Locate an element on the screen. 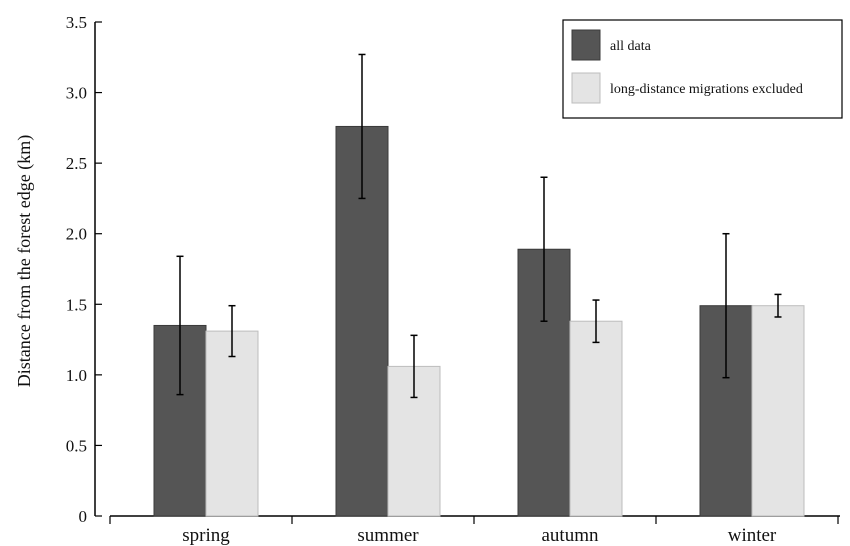 The width and height of the screenshot is (850, 546). bar-long-distance-migrations-excluded-winter is located at coordinates (778, 411).